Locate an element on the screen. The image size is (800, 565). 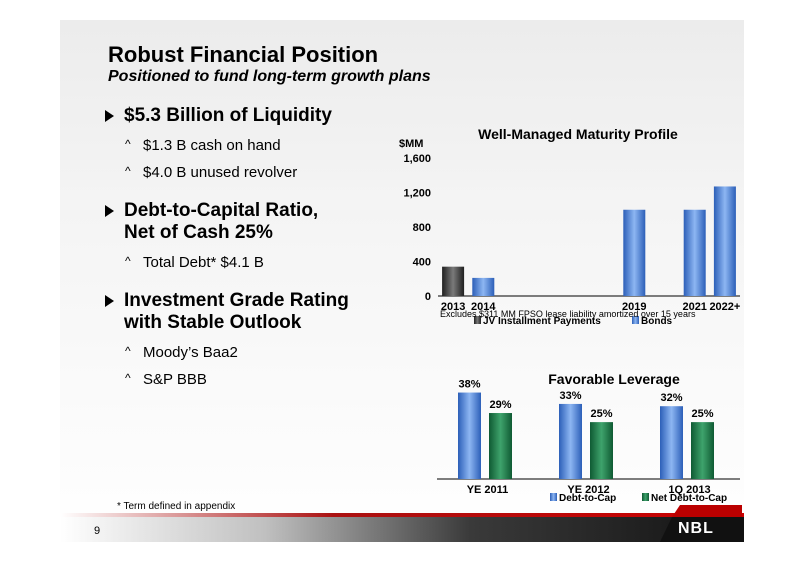
bullet-text-line2: with Stable Outlook is located at coordinates (213, 322).